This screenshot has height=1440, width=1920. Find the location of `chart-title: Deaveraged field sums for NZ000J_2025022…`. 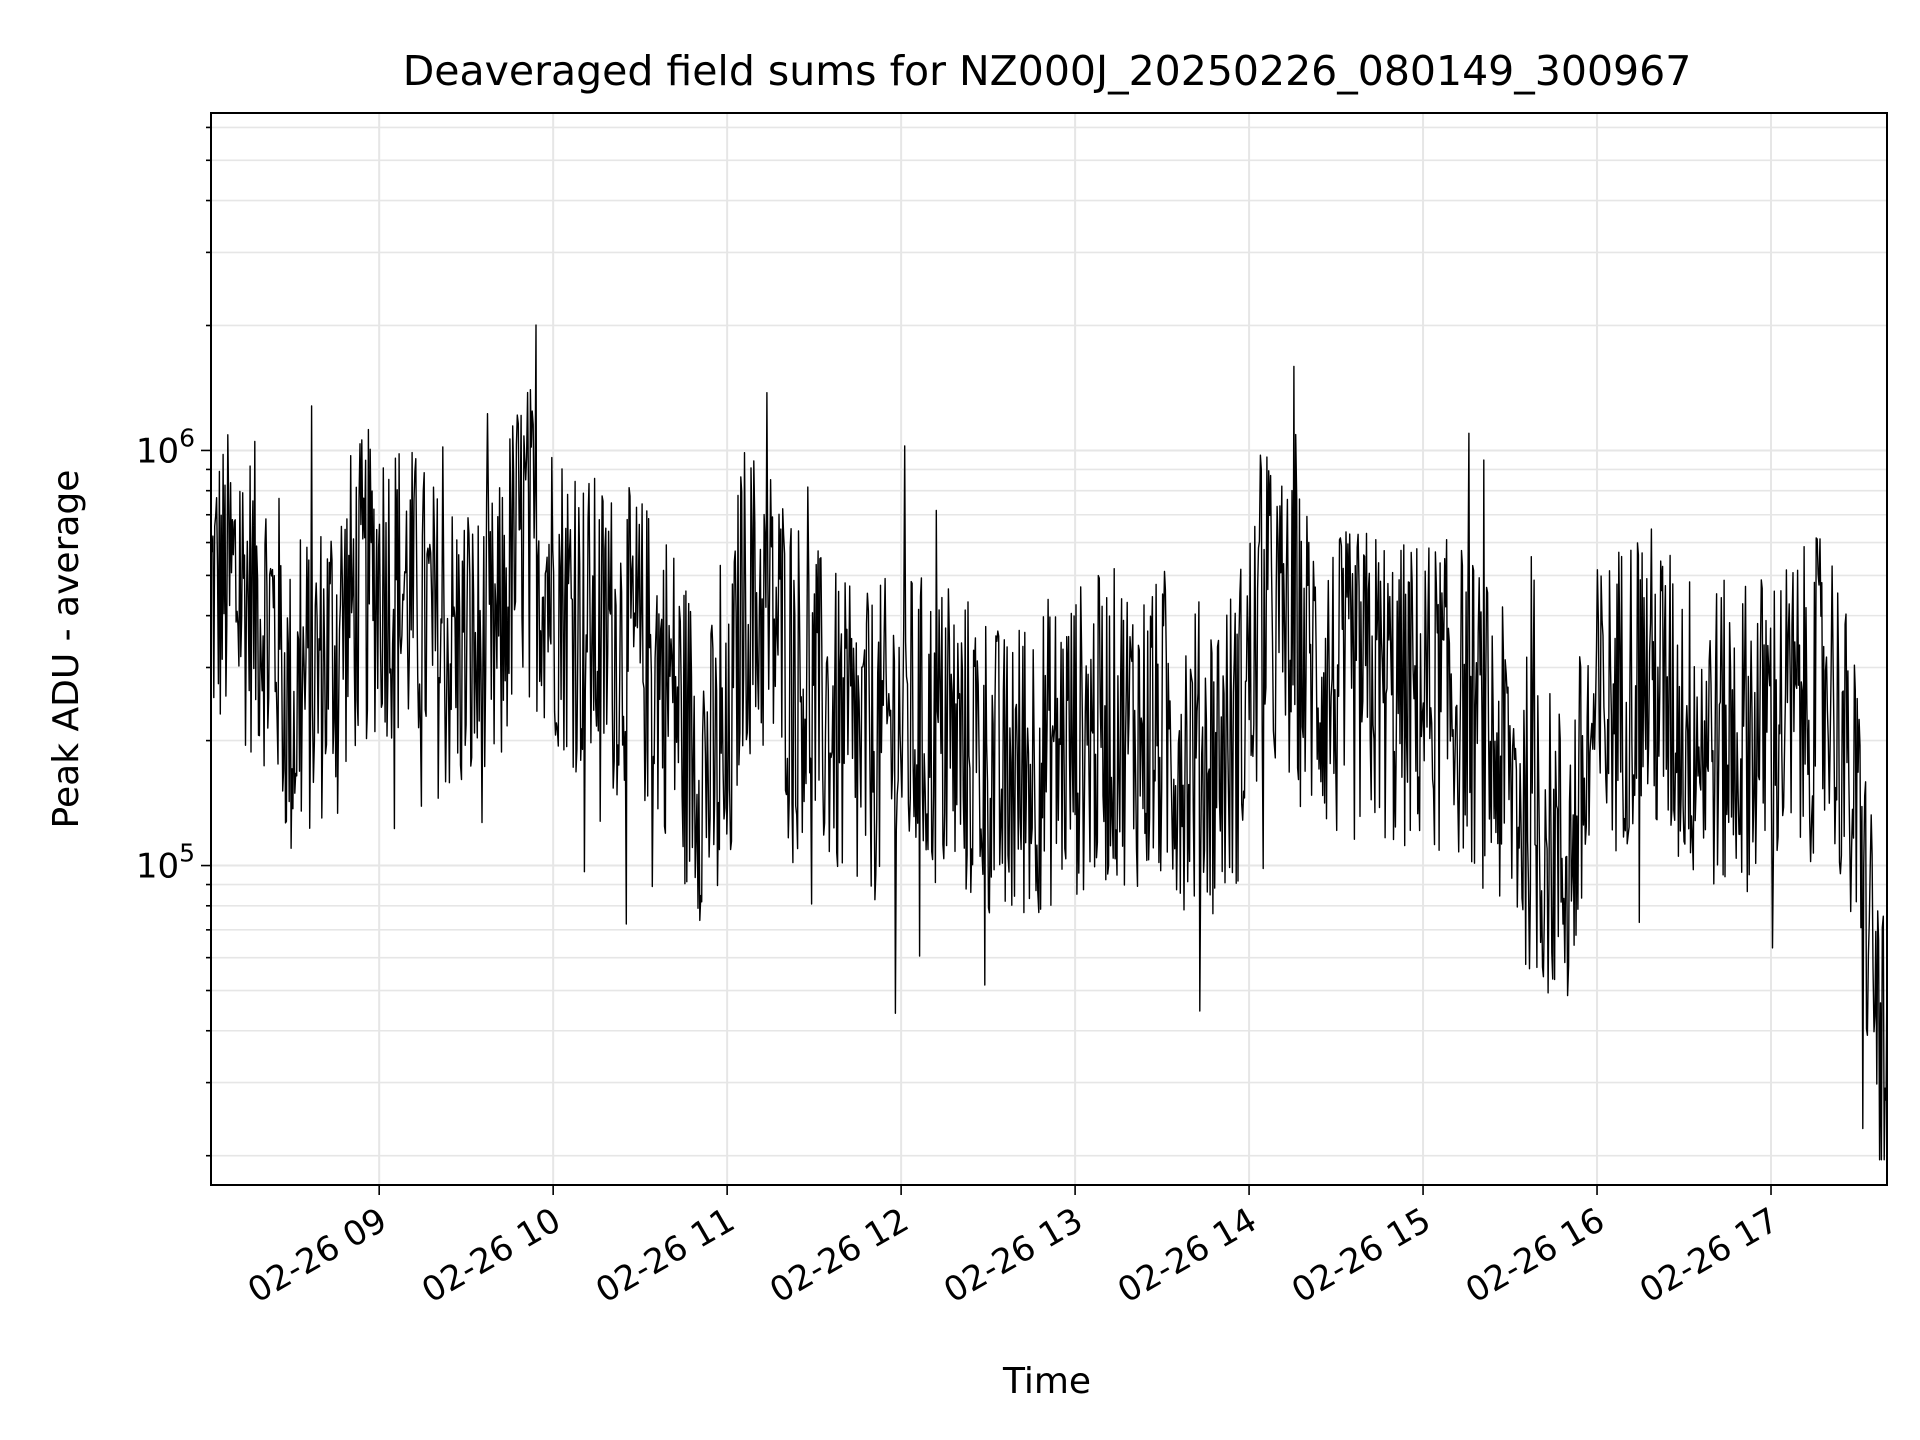

chart-title: Deaveraged field sums for NZ000J_2025022… is located at coordinates (1047, 71).